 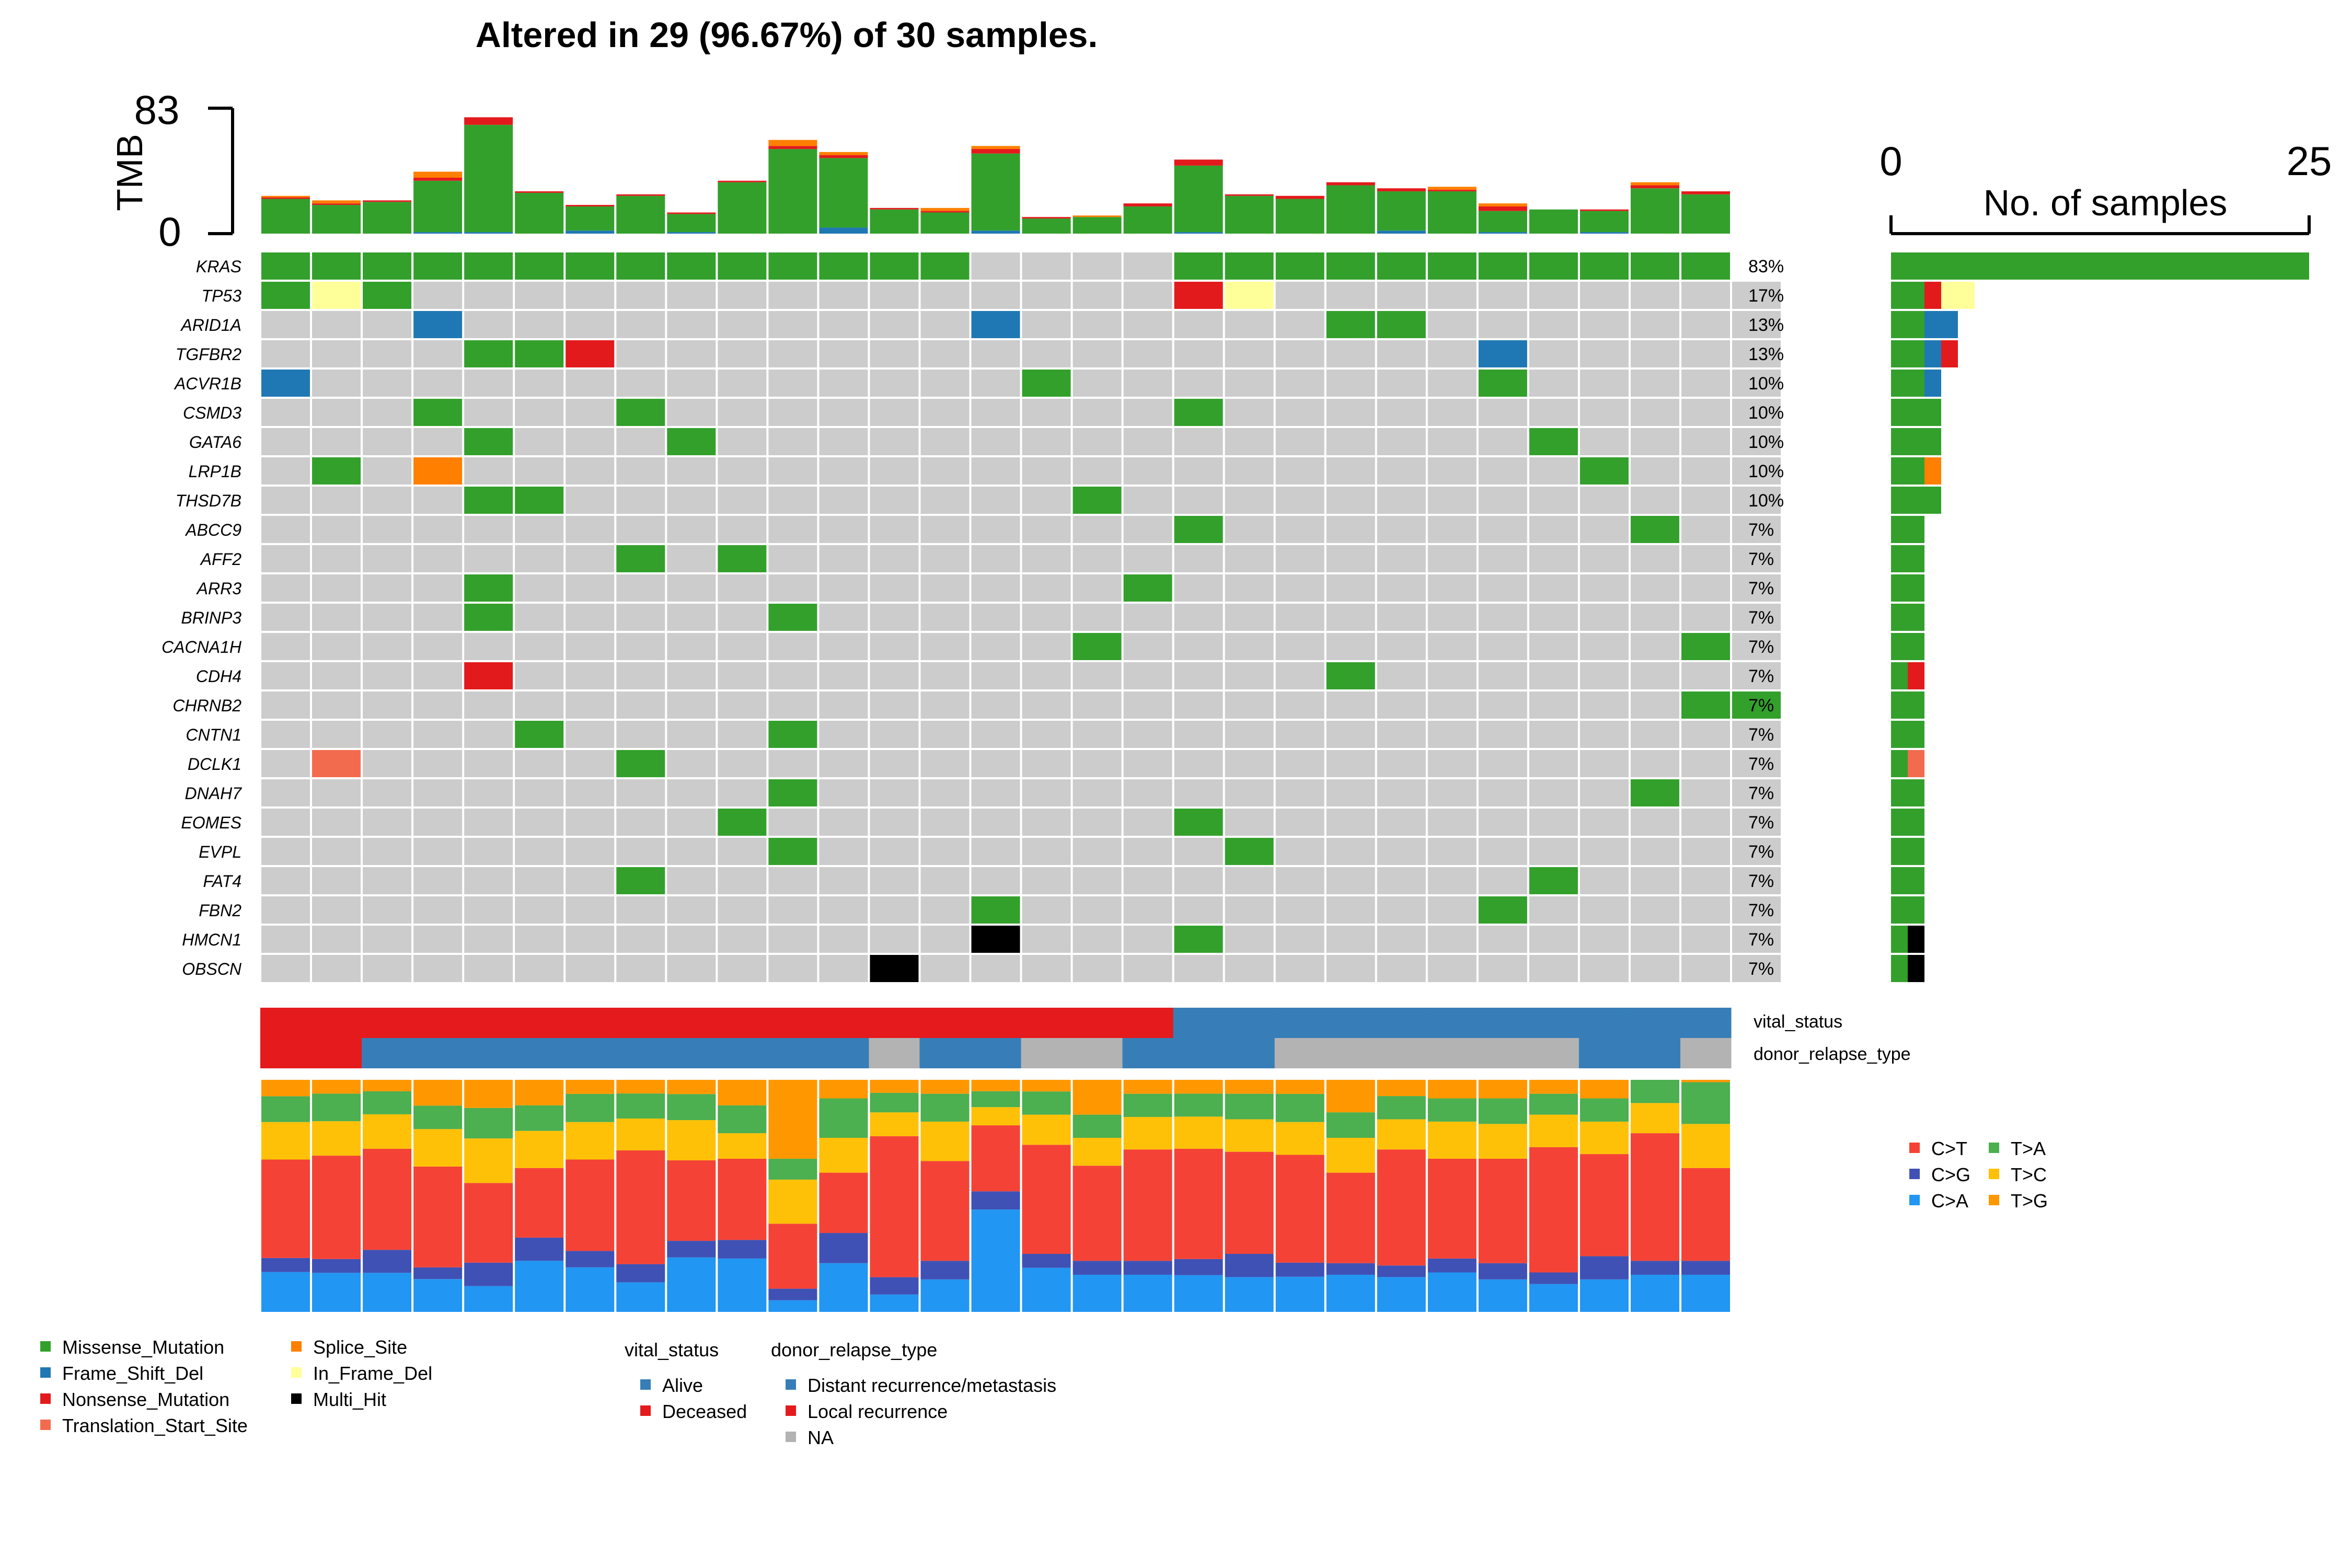 I want to click on relapse-type-label: donor_relapse_type, so click(x=1832, y=1054).